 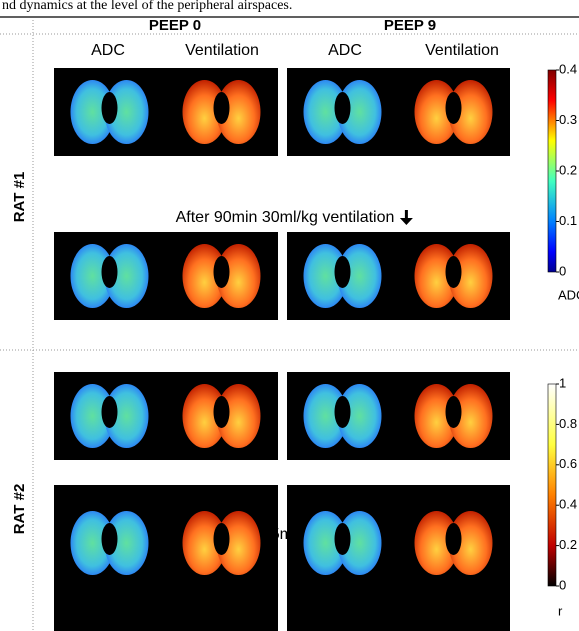 I want to click on column-title: PEEP 9, so click(x=410, y=25).